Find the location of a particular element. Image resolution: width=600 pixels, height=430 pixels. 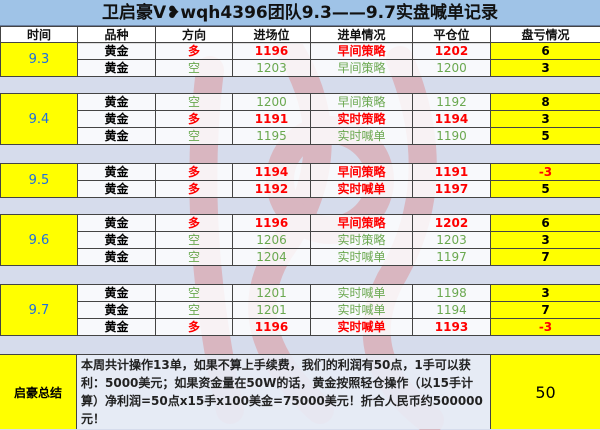

page-title: 卫启豪V❥wqh4396团队9.3——9.7实盘喊单记录 is located at coordinates (300, 13).